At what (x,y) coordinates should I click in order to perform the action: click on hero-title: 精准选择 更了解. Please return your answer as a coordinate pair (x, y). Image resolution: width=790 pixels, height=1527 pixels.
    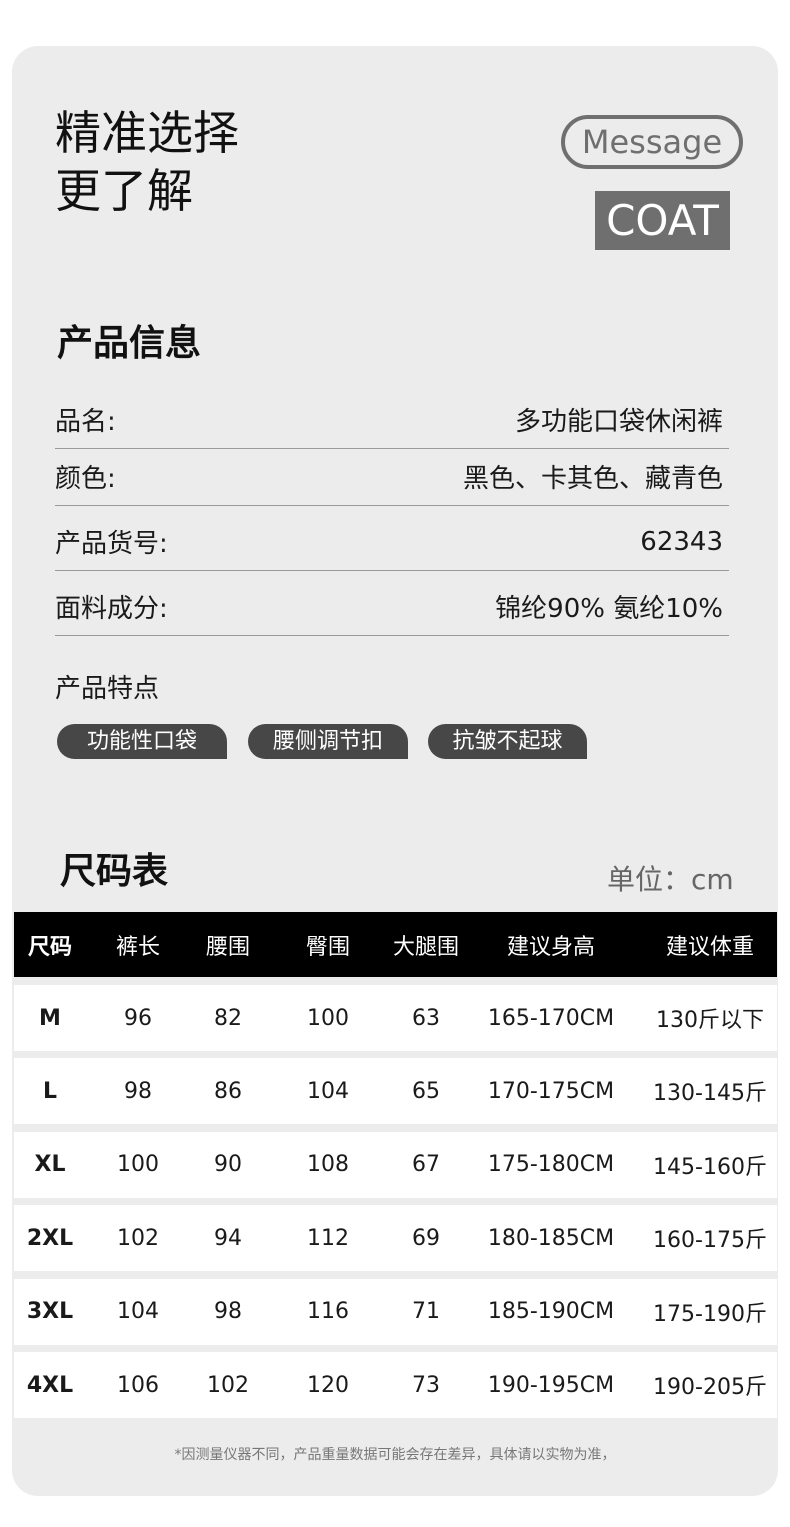
    Looking at the image, I should click on (147, 162).